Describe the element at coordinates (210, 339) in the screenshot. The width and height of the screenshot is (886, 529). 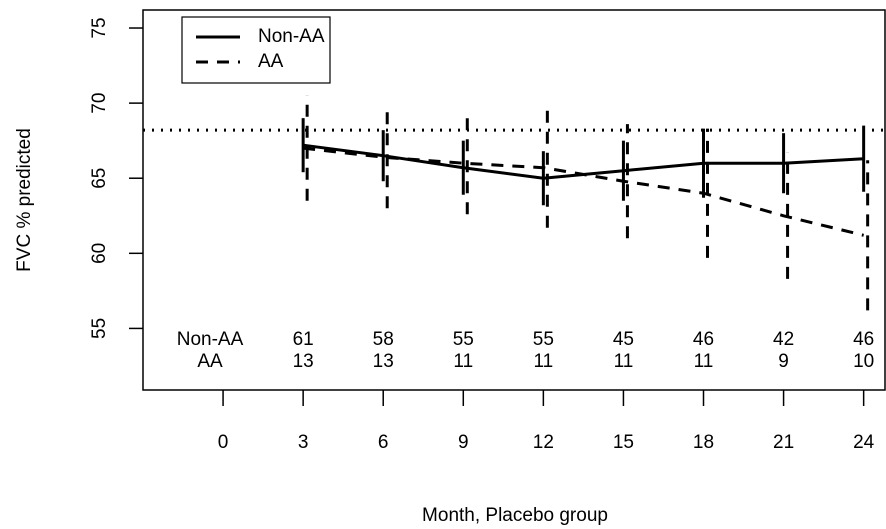
I see `count-row-label: Non-AA` at that location.